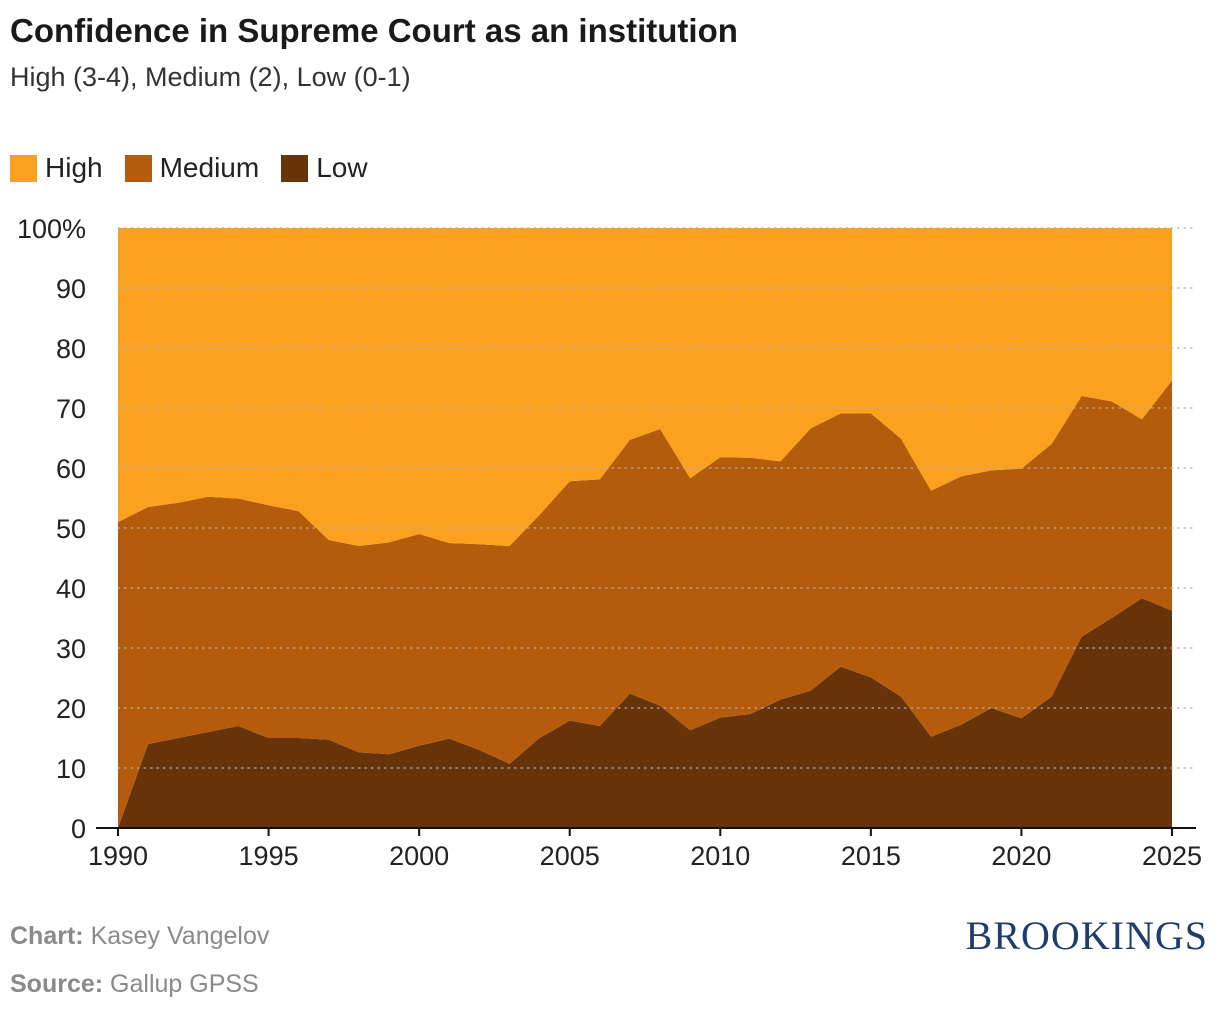 This screenshot has height=1012, width=1220. Describe the element at coordinates (269, 855) in the screenshot. I see `x-tick-label: 1995` at that location.